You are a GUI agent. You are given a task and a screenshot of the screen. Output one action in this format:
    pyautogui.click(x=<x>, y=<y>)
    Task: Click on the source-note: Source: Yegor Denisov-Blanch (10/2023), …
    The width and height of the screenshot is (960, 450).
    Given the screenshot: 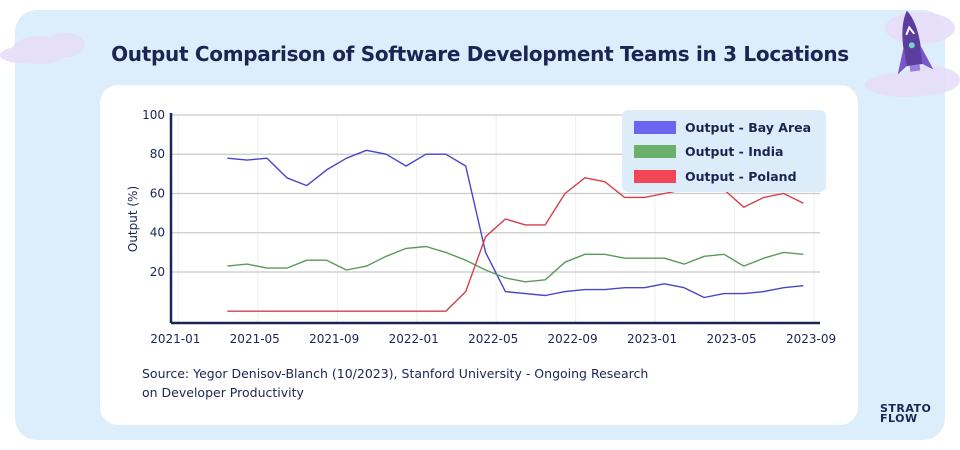 What is the action you would take?
    pyautogui.click(x=395, y=383)
    